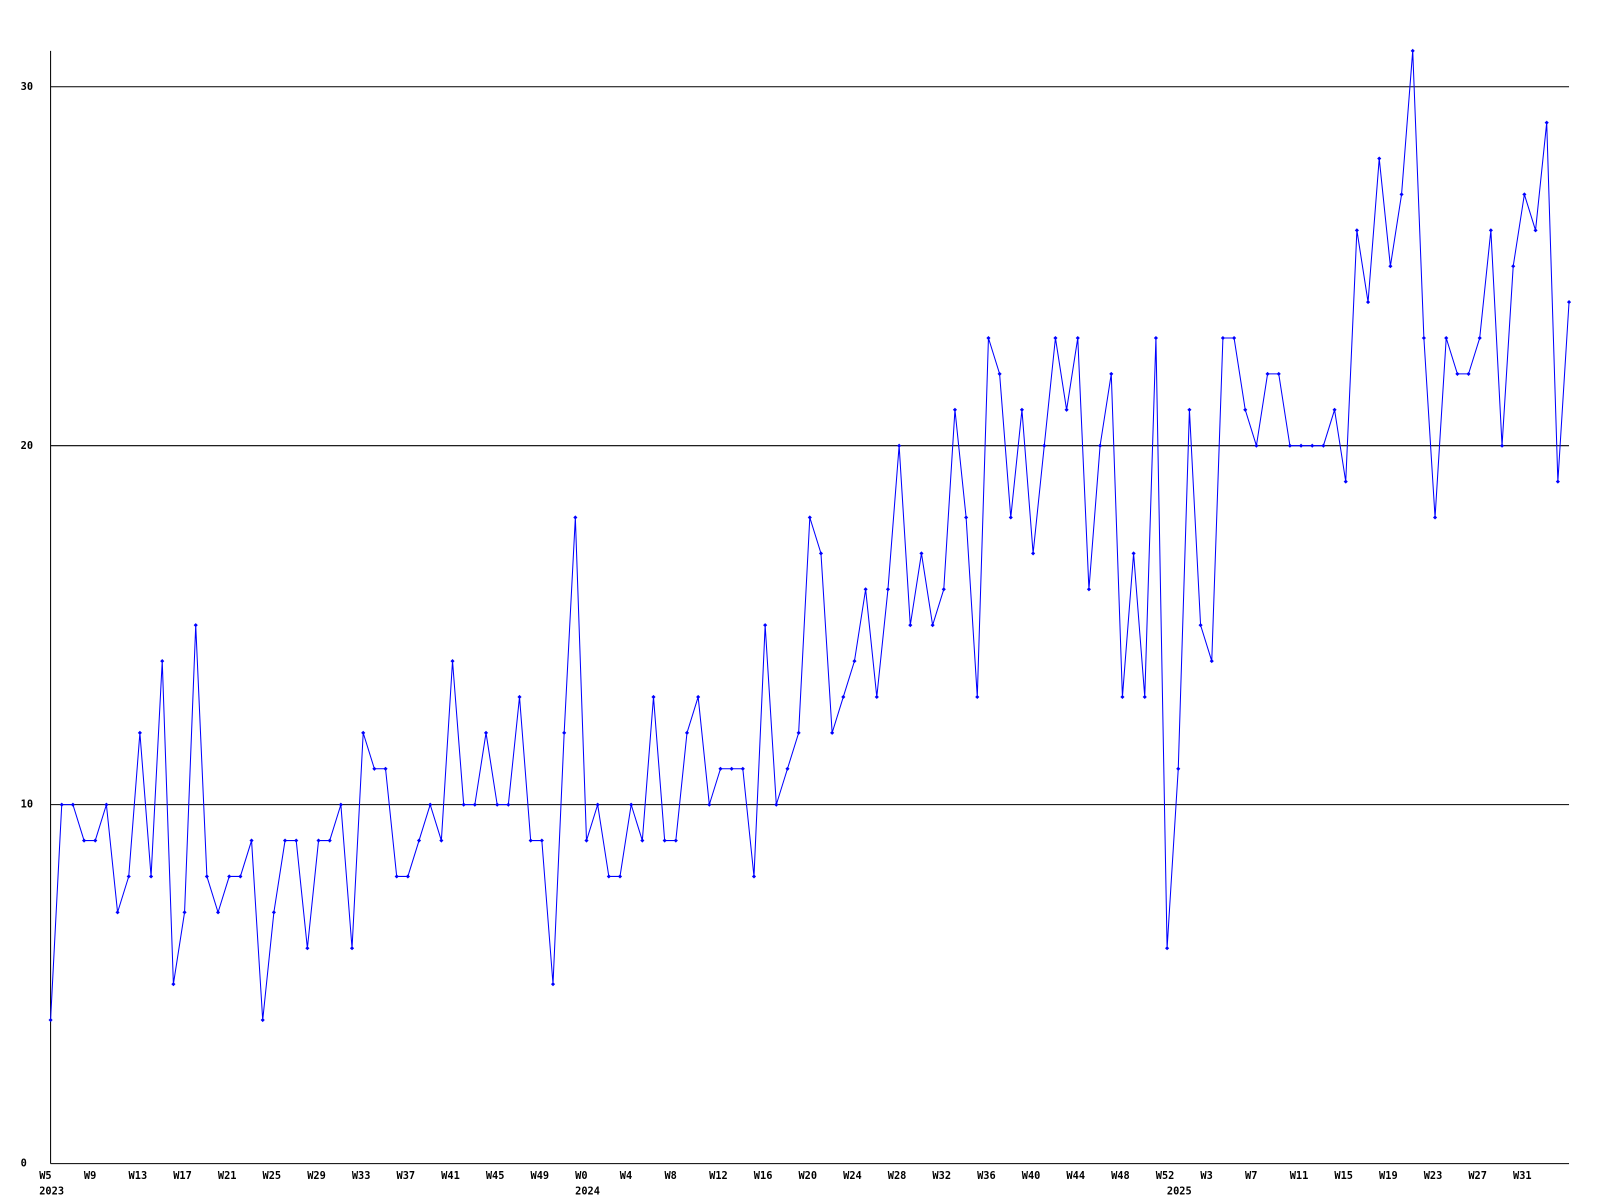  I want to click on x-tick-label: W19, so click(1388, 1176).